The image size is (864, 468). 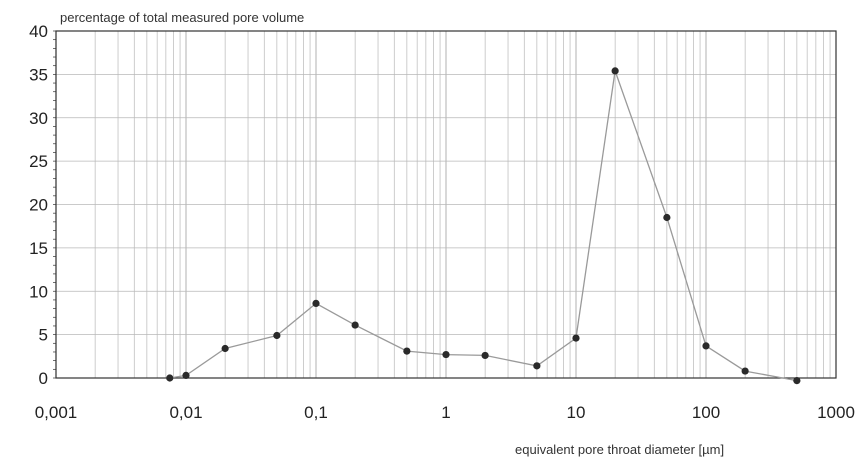 I want to click on y-tick-label: 0, so click(x=43, y=378).